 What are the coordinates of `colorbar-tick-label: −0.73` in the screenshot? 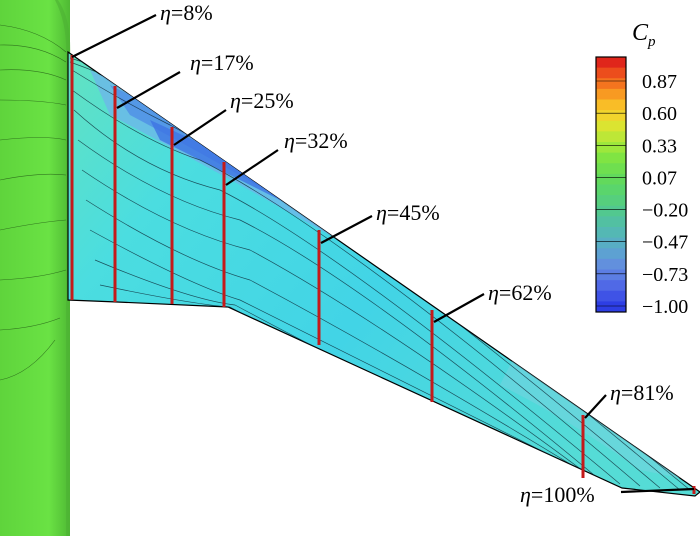 It's located at (665, 275).